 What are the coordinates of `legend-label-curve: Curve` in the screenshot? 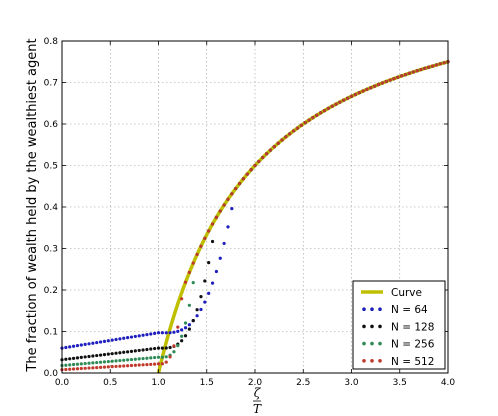 It's located at (406, 293).